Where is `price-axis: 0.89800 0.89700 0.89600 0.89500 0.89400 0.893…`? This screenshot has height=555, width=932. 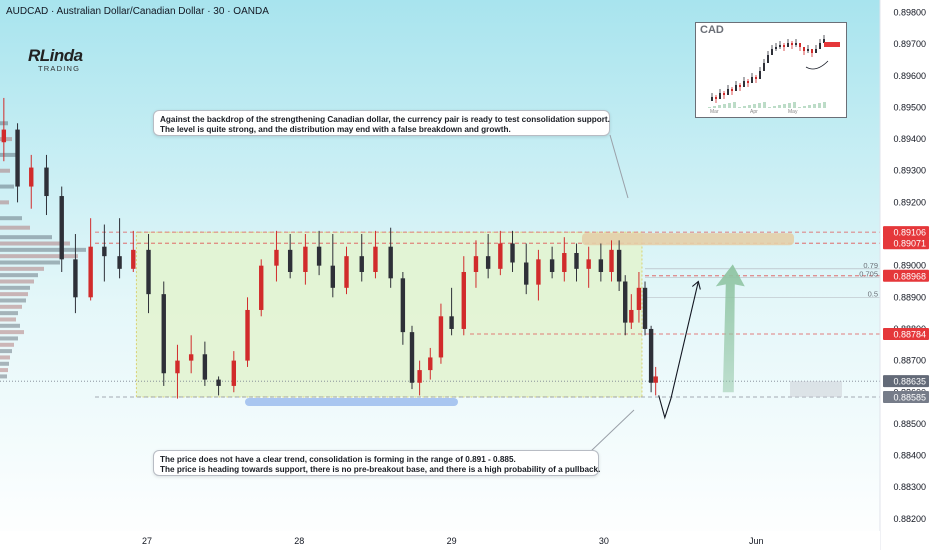
price-axis: 0.89800 0.89700 0.89600 0.89500 0.89400 0.893… is located at coordinates (909, 265).